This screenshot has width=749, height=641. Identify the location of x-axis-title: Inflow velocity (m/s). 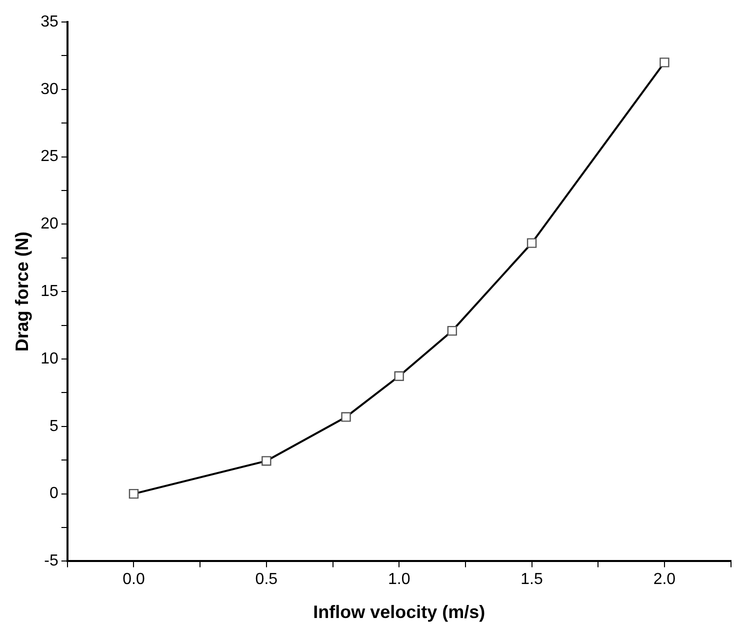
(399, 612).